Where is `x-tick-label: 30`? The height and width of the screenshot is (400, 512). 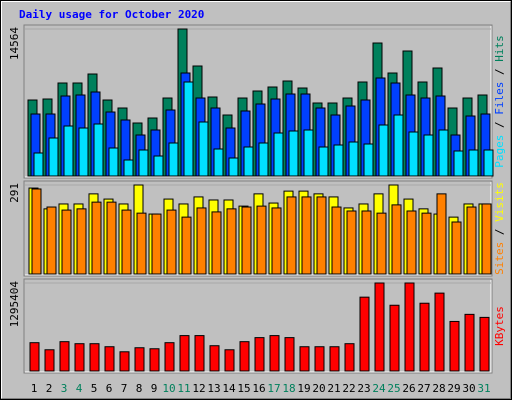 x-tick-label: 30 is located at coordinates (468, 388).